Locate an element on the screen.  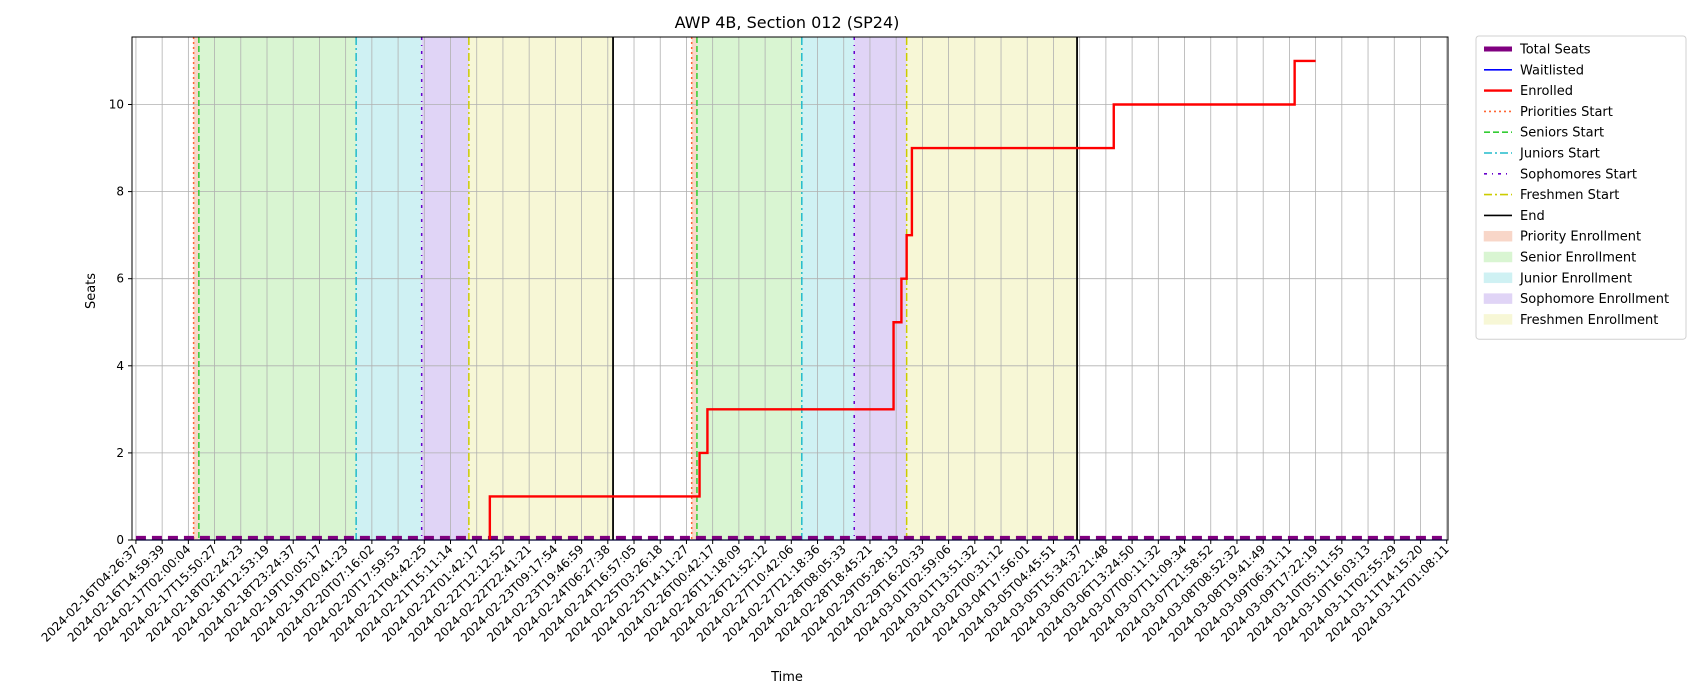
x-axis-label: Time is located at coordinates (786, 677).